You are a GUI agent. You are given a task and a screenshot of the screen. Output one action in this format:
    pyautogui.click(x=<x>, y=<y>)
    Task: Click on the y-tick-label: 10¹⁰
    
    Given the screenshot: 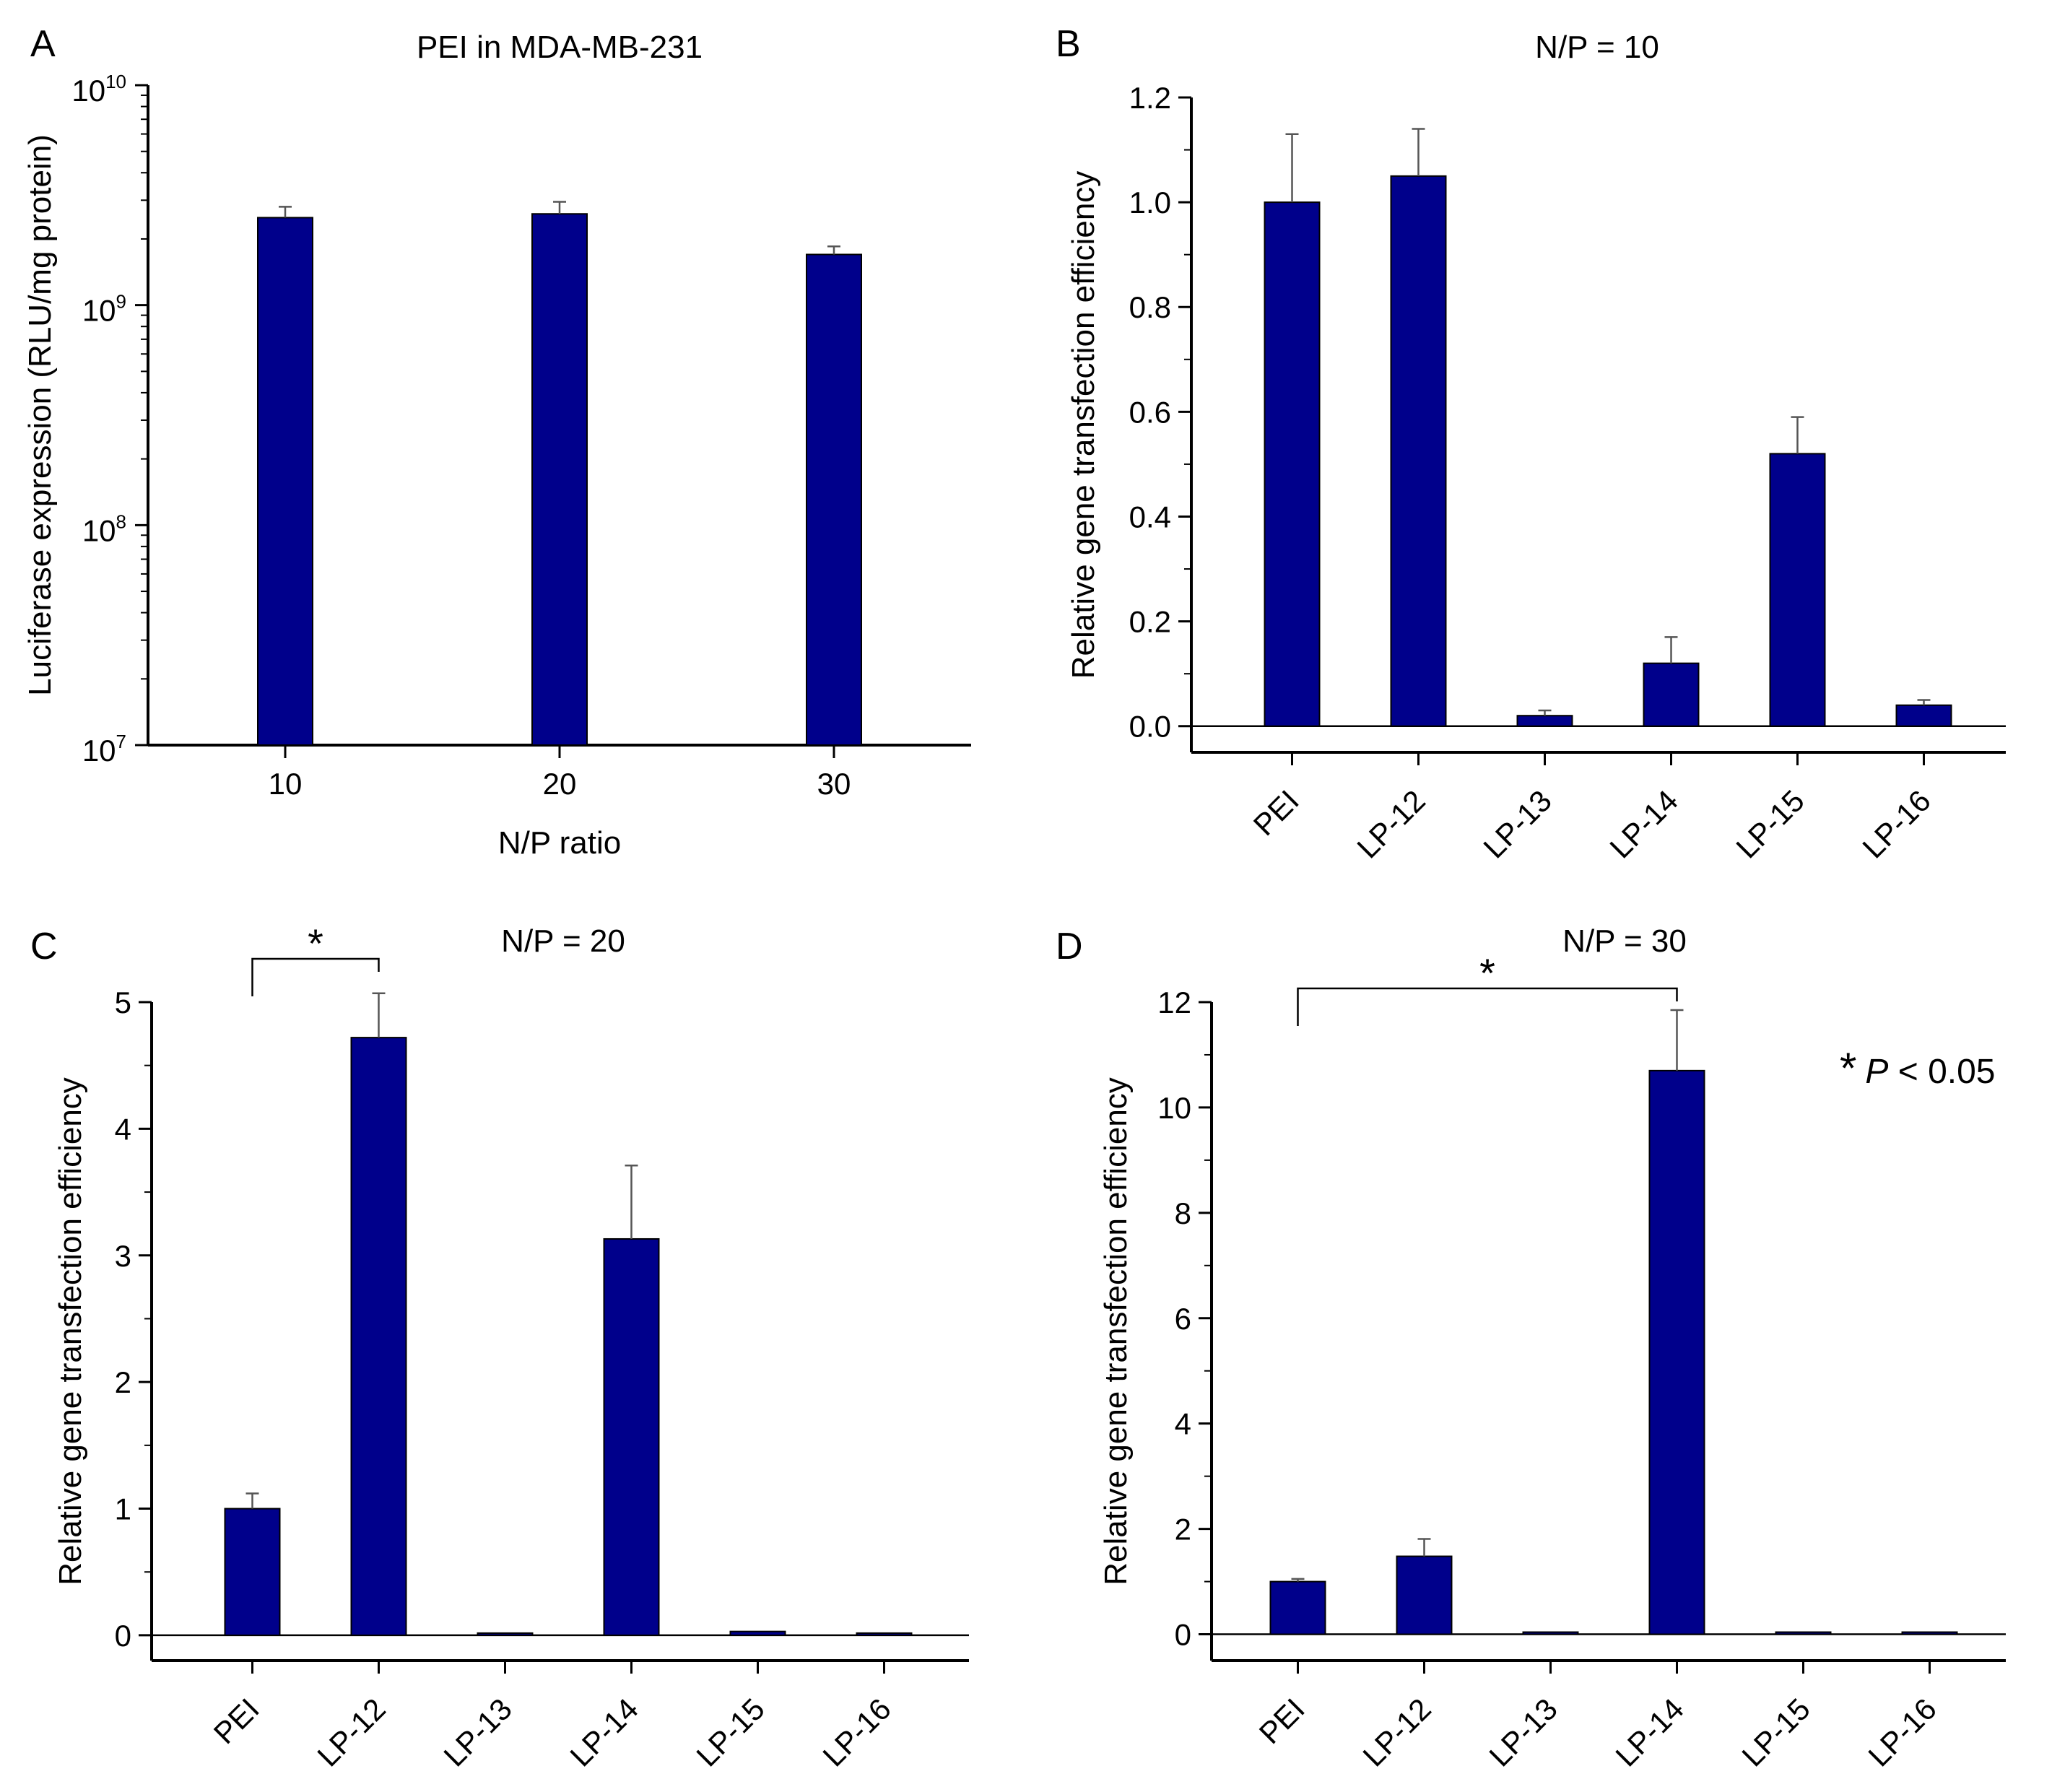 What is the action you would take?
    pyautogui.click(x=98, y=89)
    